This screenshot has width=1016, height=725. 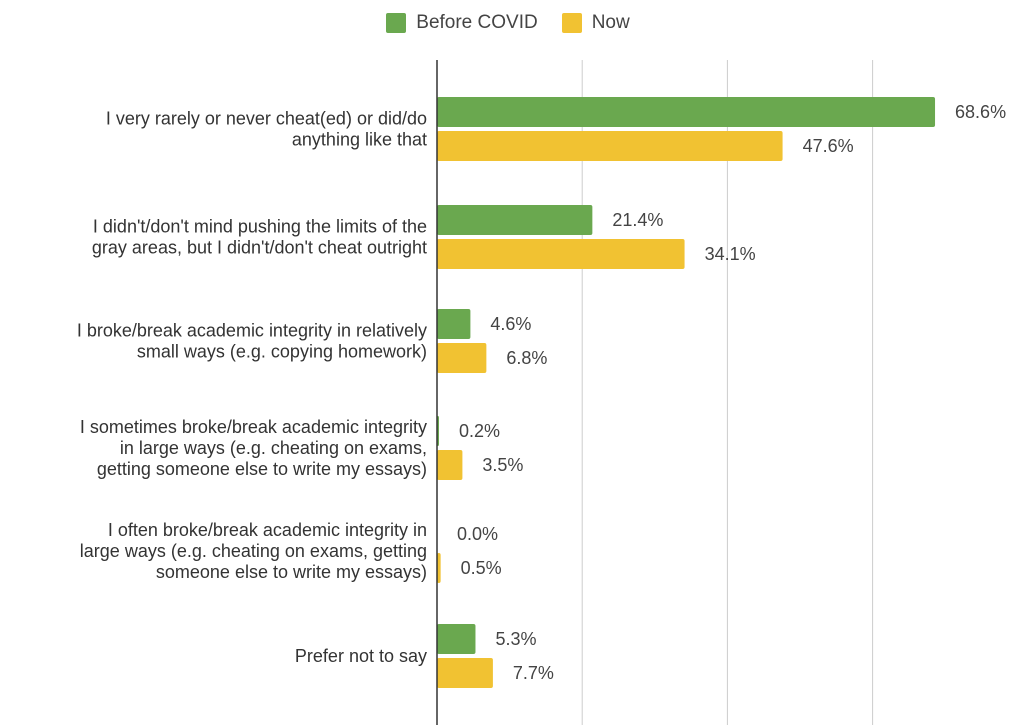 What do you see at coordinates (515, 639) in the screenshot?
I see `data-label: 5.3%` at bounding box center [515, 639].